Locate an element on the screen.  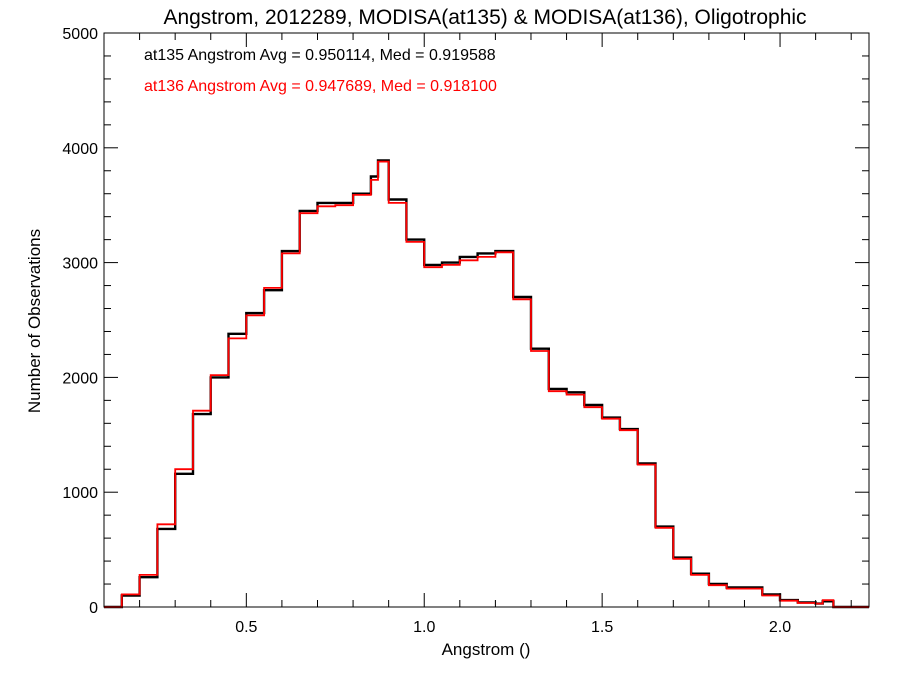
y-tick-label: 1000 is located at coordinates (80, 493).